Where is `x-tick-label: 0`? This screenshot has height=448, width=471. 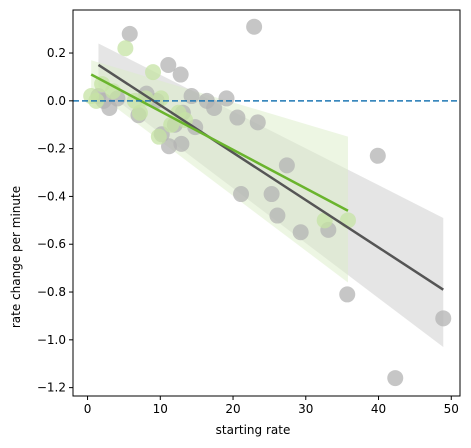 x-tick-label: 0 is located at coordinates (88, 409).